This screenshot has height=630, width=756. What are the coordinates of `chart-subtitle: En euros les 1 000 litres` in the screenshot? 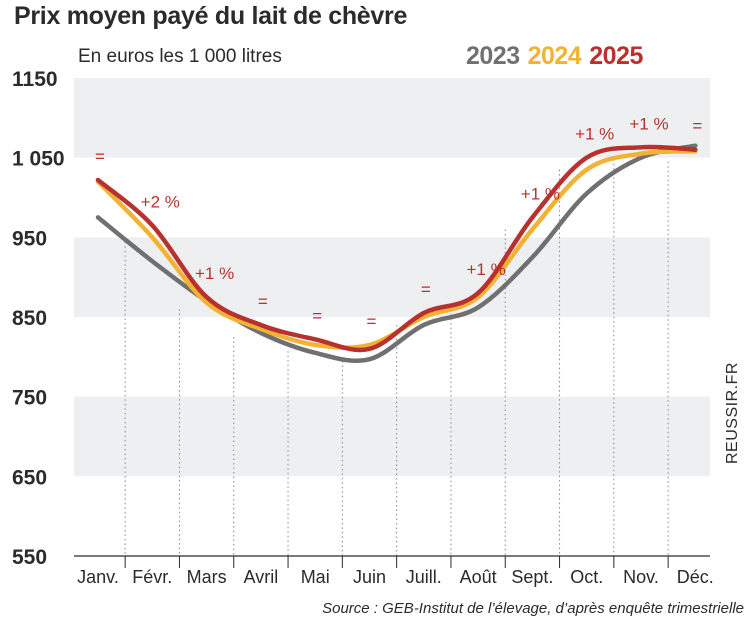 It's located at (180, 56).